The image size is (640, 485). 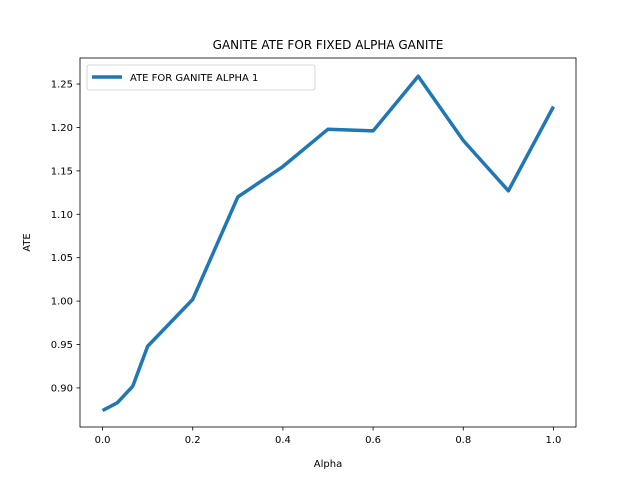 What do you see at coordinates (62, 388) in the screenshot?
I see `y-tick-label: 0.90` at bounding box center [62, 388].